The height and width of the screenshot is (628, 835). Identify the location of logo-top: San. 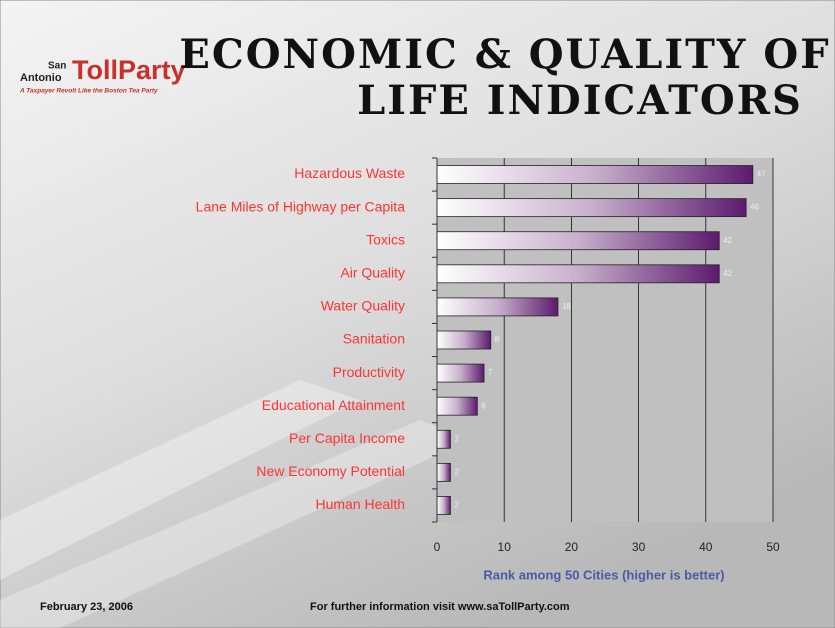
(57, 66).